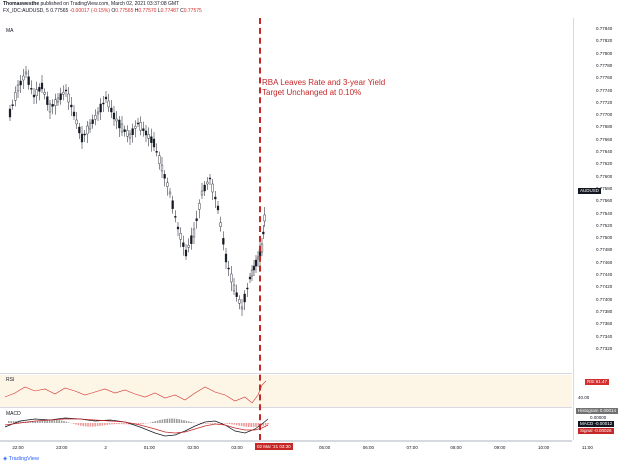 Image resolution: width=624 pixels, height=467 pixels. What do you see at coordinates (587, 447) in the screenshot?
I see `time-tick-label: 11:00` at bounding box center [587, 447].